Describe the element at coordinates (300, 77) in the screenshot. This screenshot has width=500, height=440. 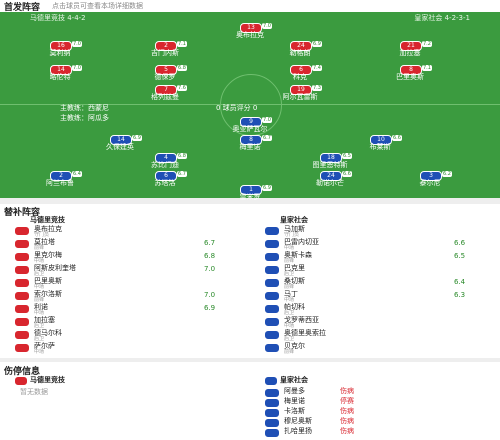
I see `player-name: 科克` at that location.